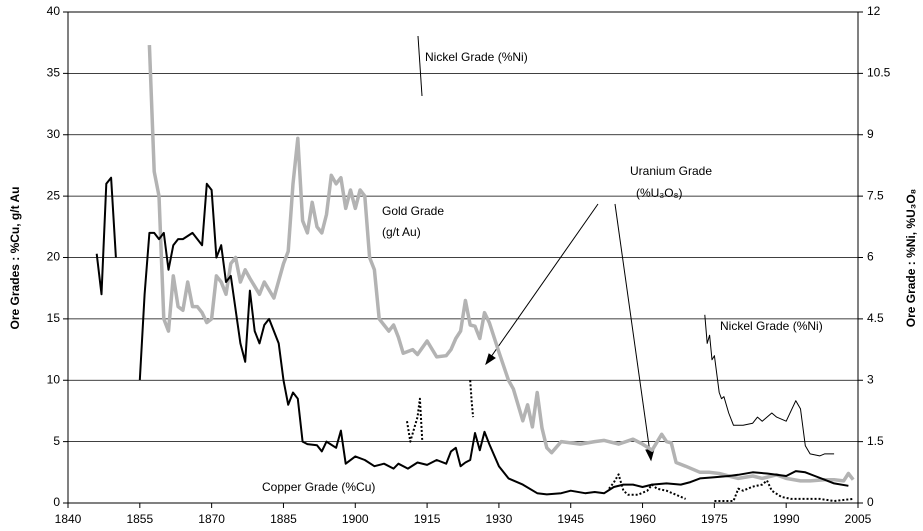  Describe the element at coordinates (283, 519) in the screenshot. I see `x-tick-label: 1885` at that location.